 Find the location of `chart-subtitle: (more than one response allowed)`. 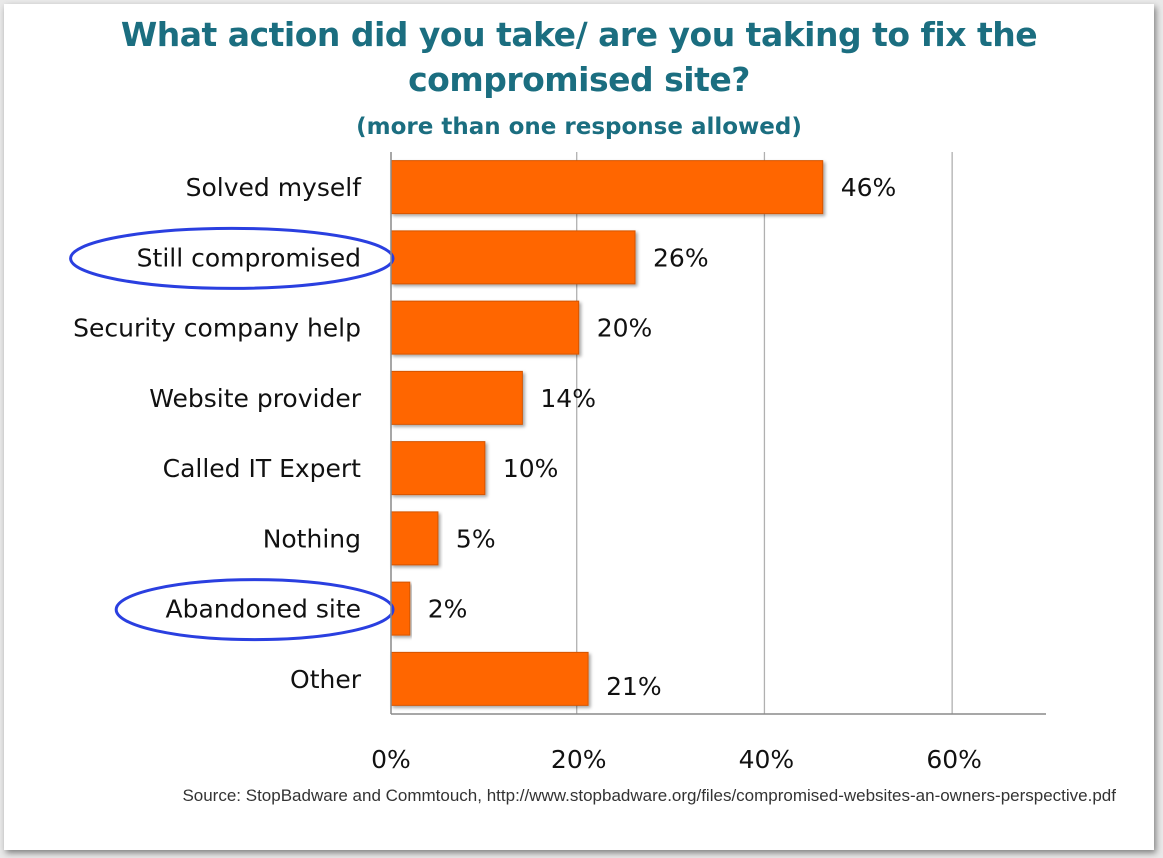

chart-subtitle: (more than one response allowed) is located at coordinates (579, 127).